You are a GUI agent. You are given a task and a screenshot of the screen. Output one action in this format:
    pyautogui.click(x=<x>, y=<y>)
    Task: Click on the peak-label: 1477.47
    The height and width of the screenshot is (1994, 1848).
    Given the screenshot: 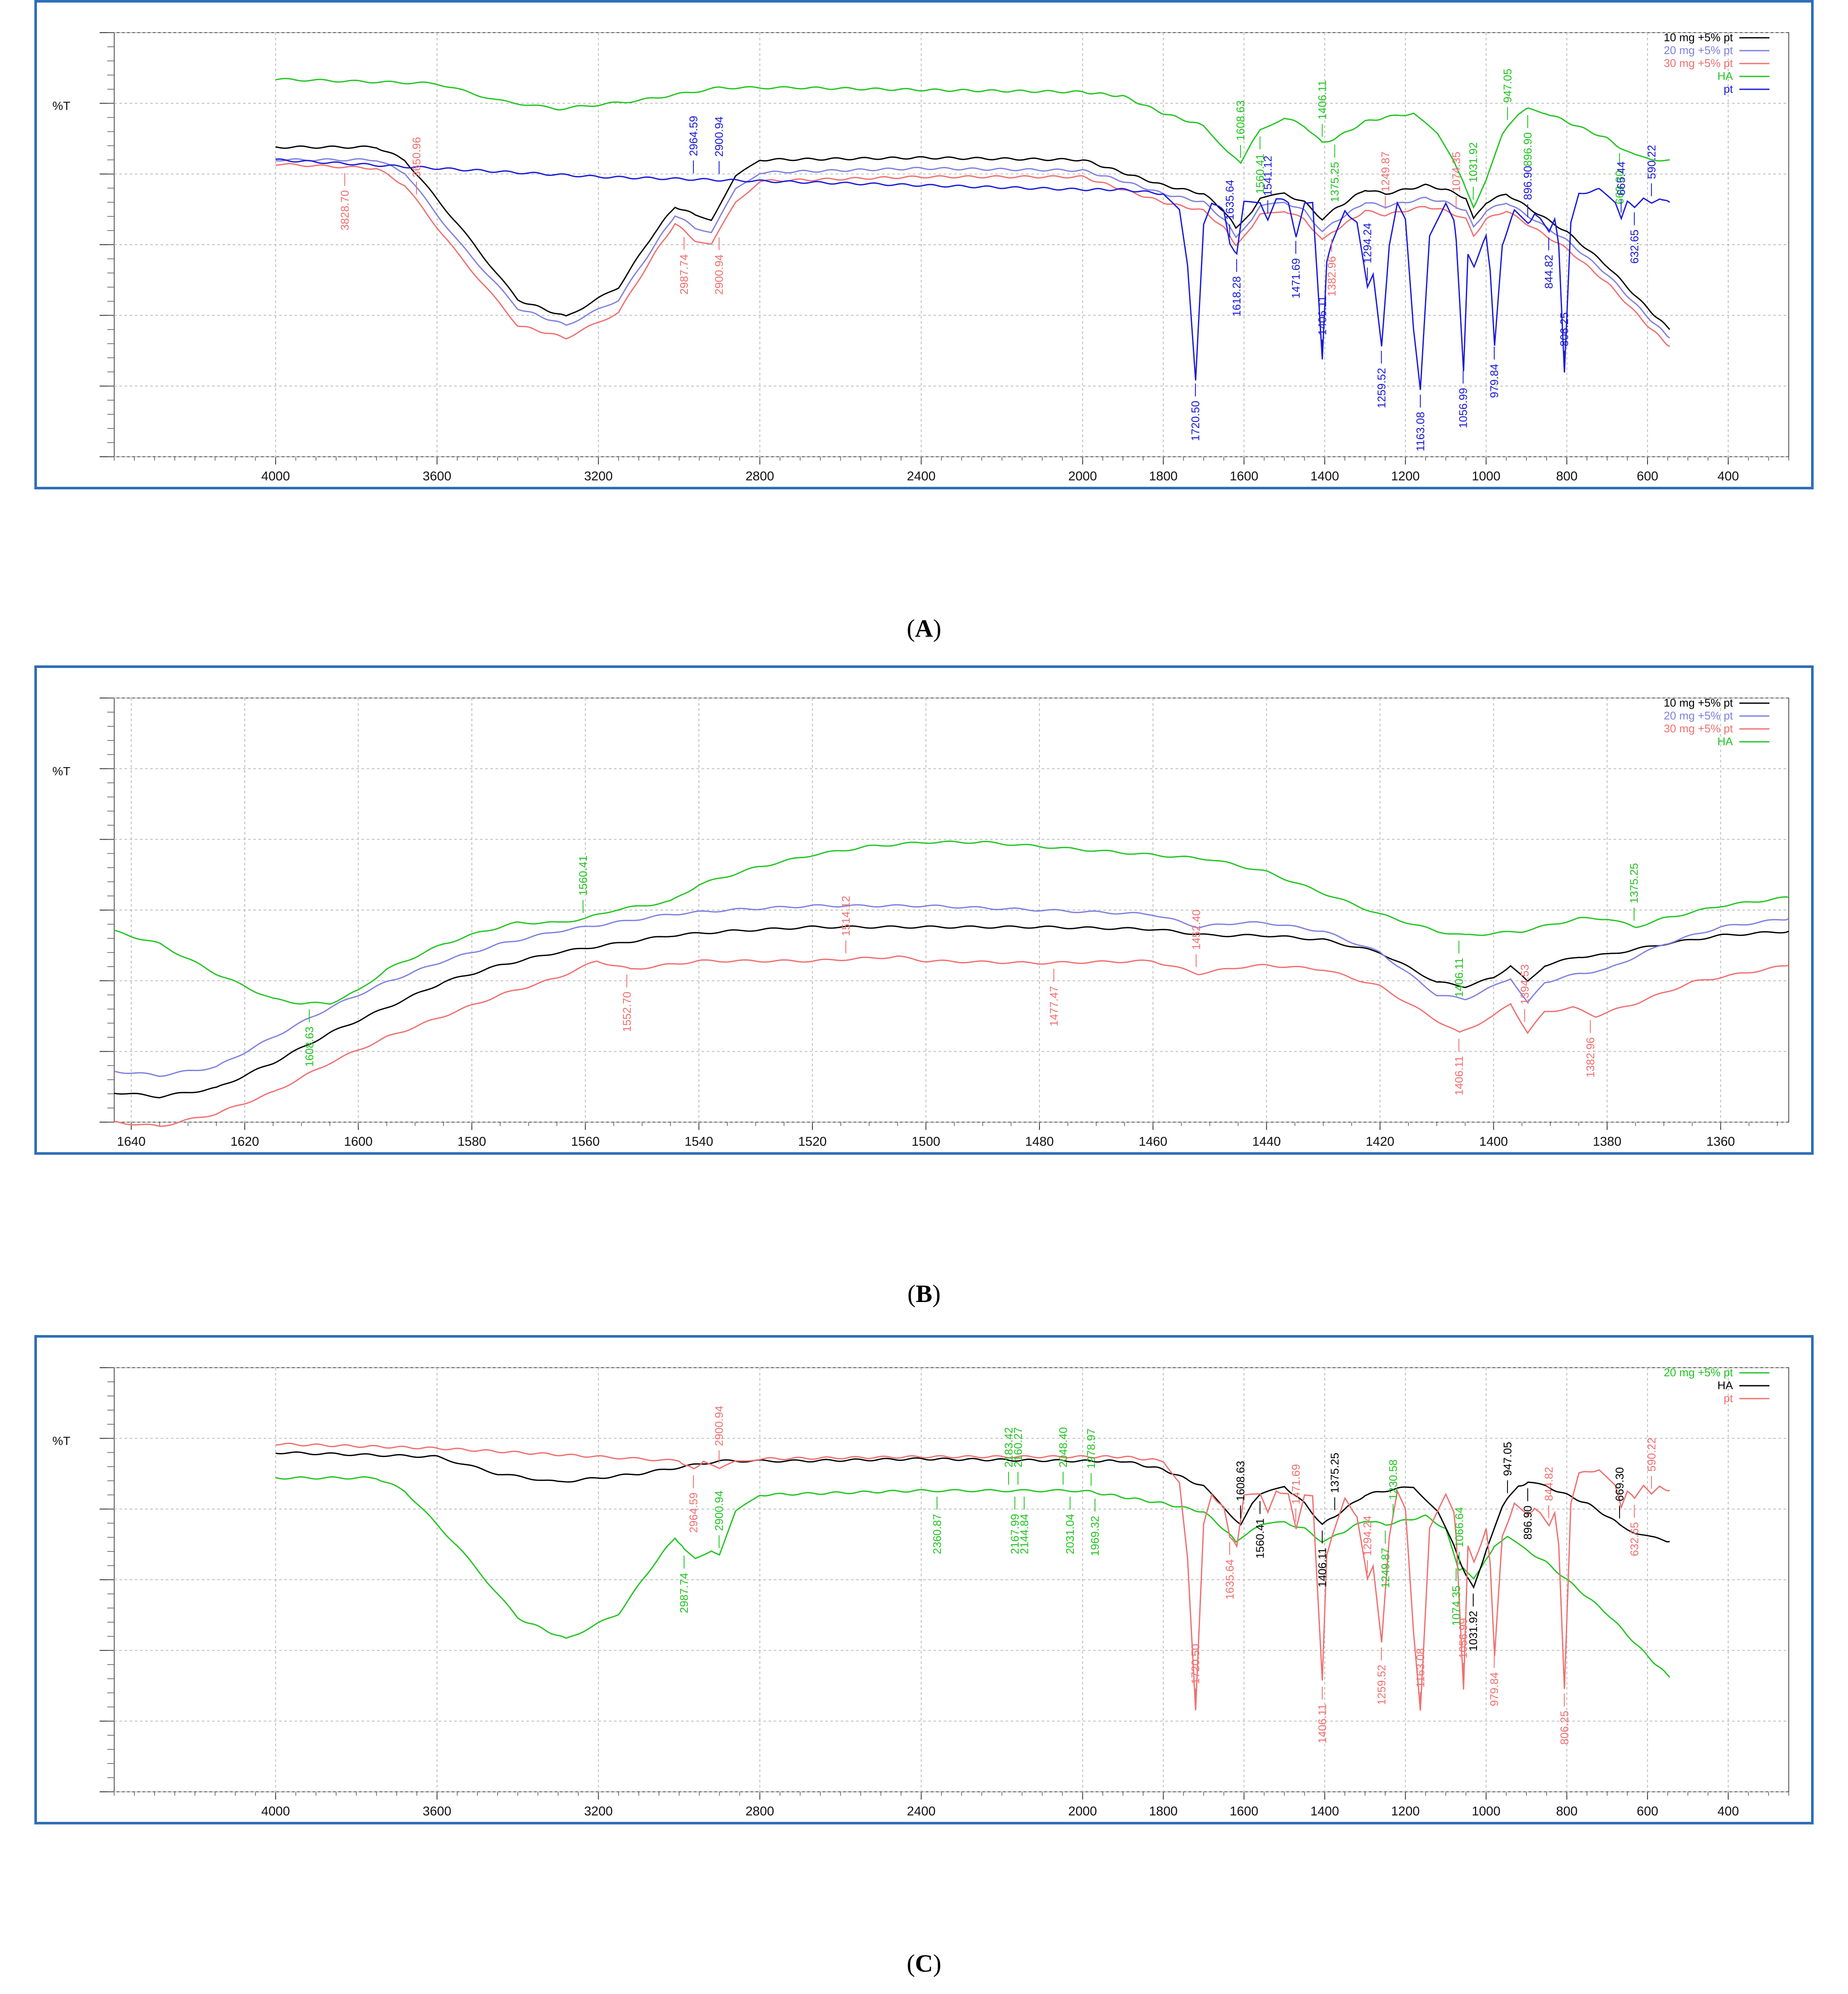 What is the action you would take?
    pyautogui.click(x=1053, y=1006)
    